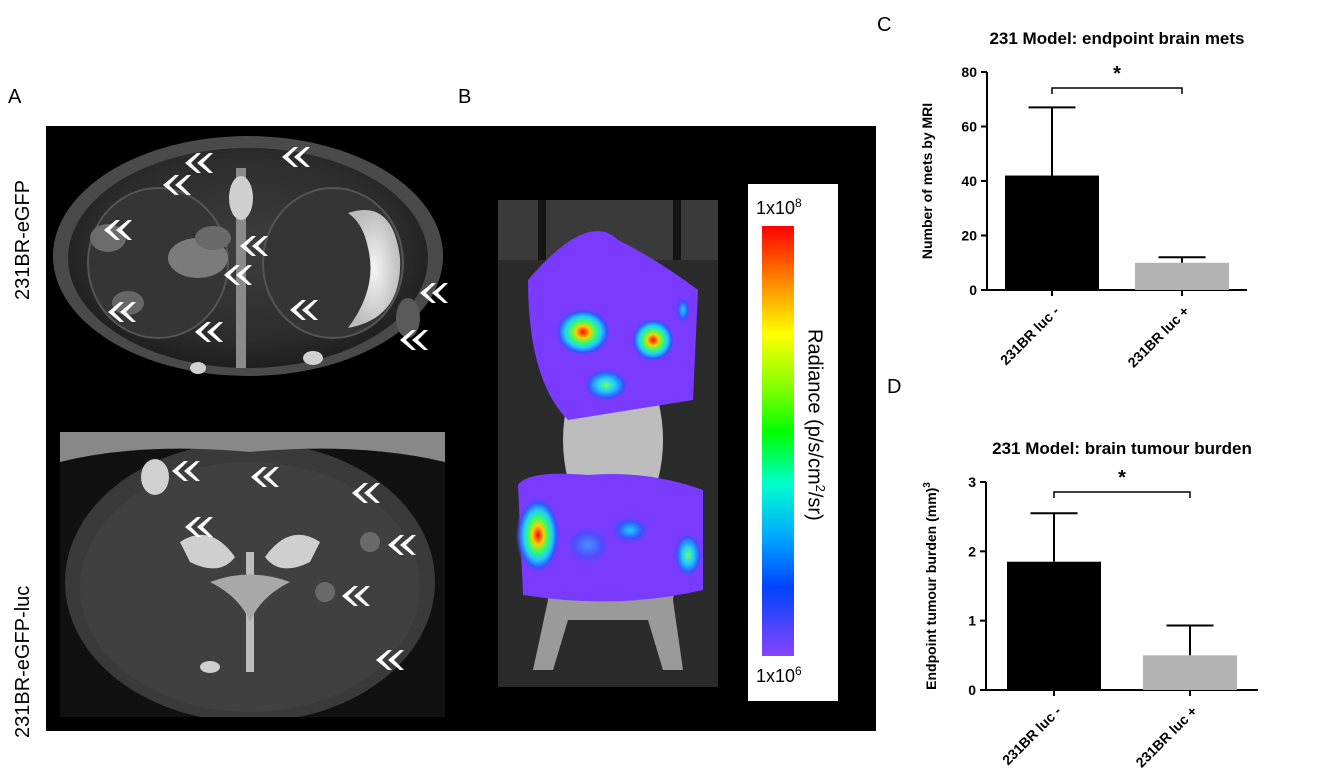 This screenshot has width=1321, height=777. Describe the element at coordinates (894, 387) in the screenshot. I see `panel-letter-d: D` at that location.